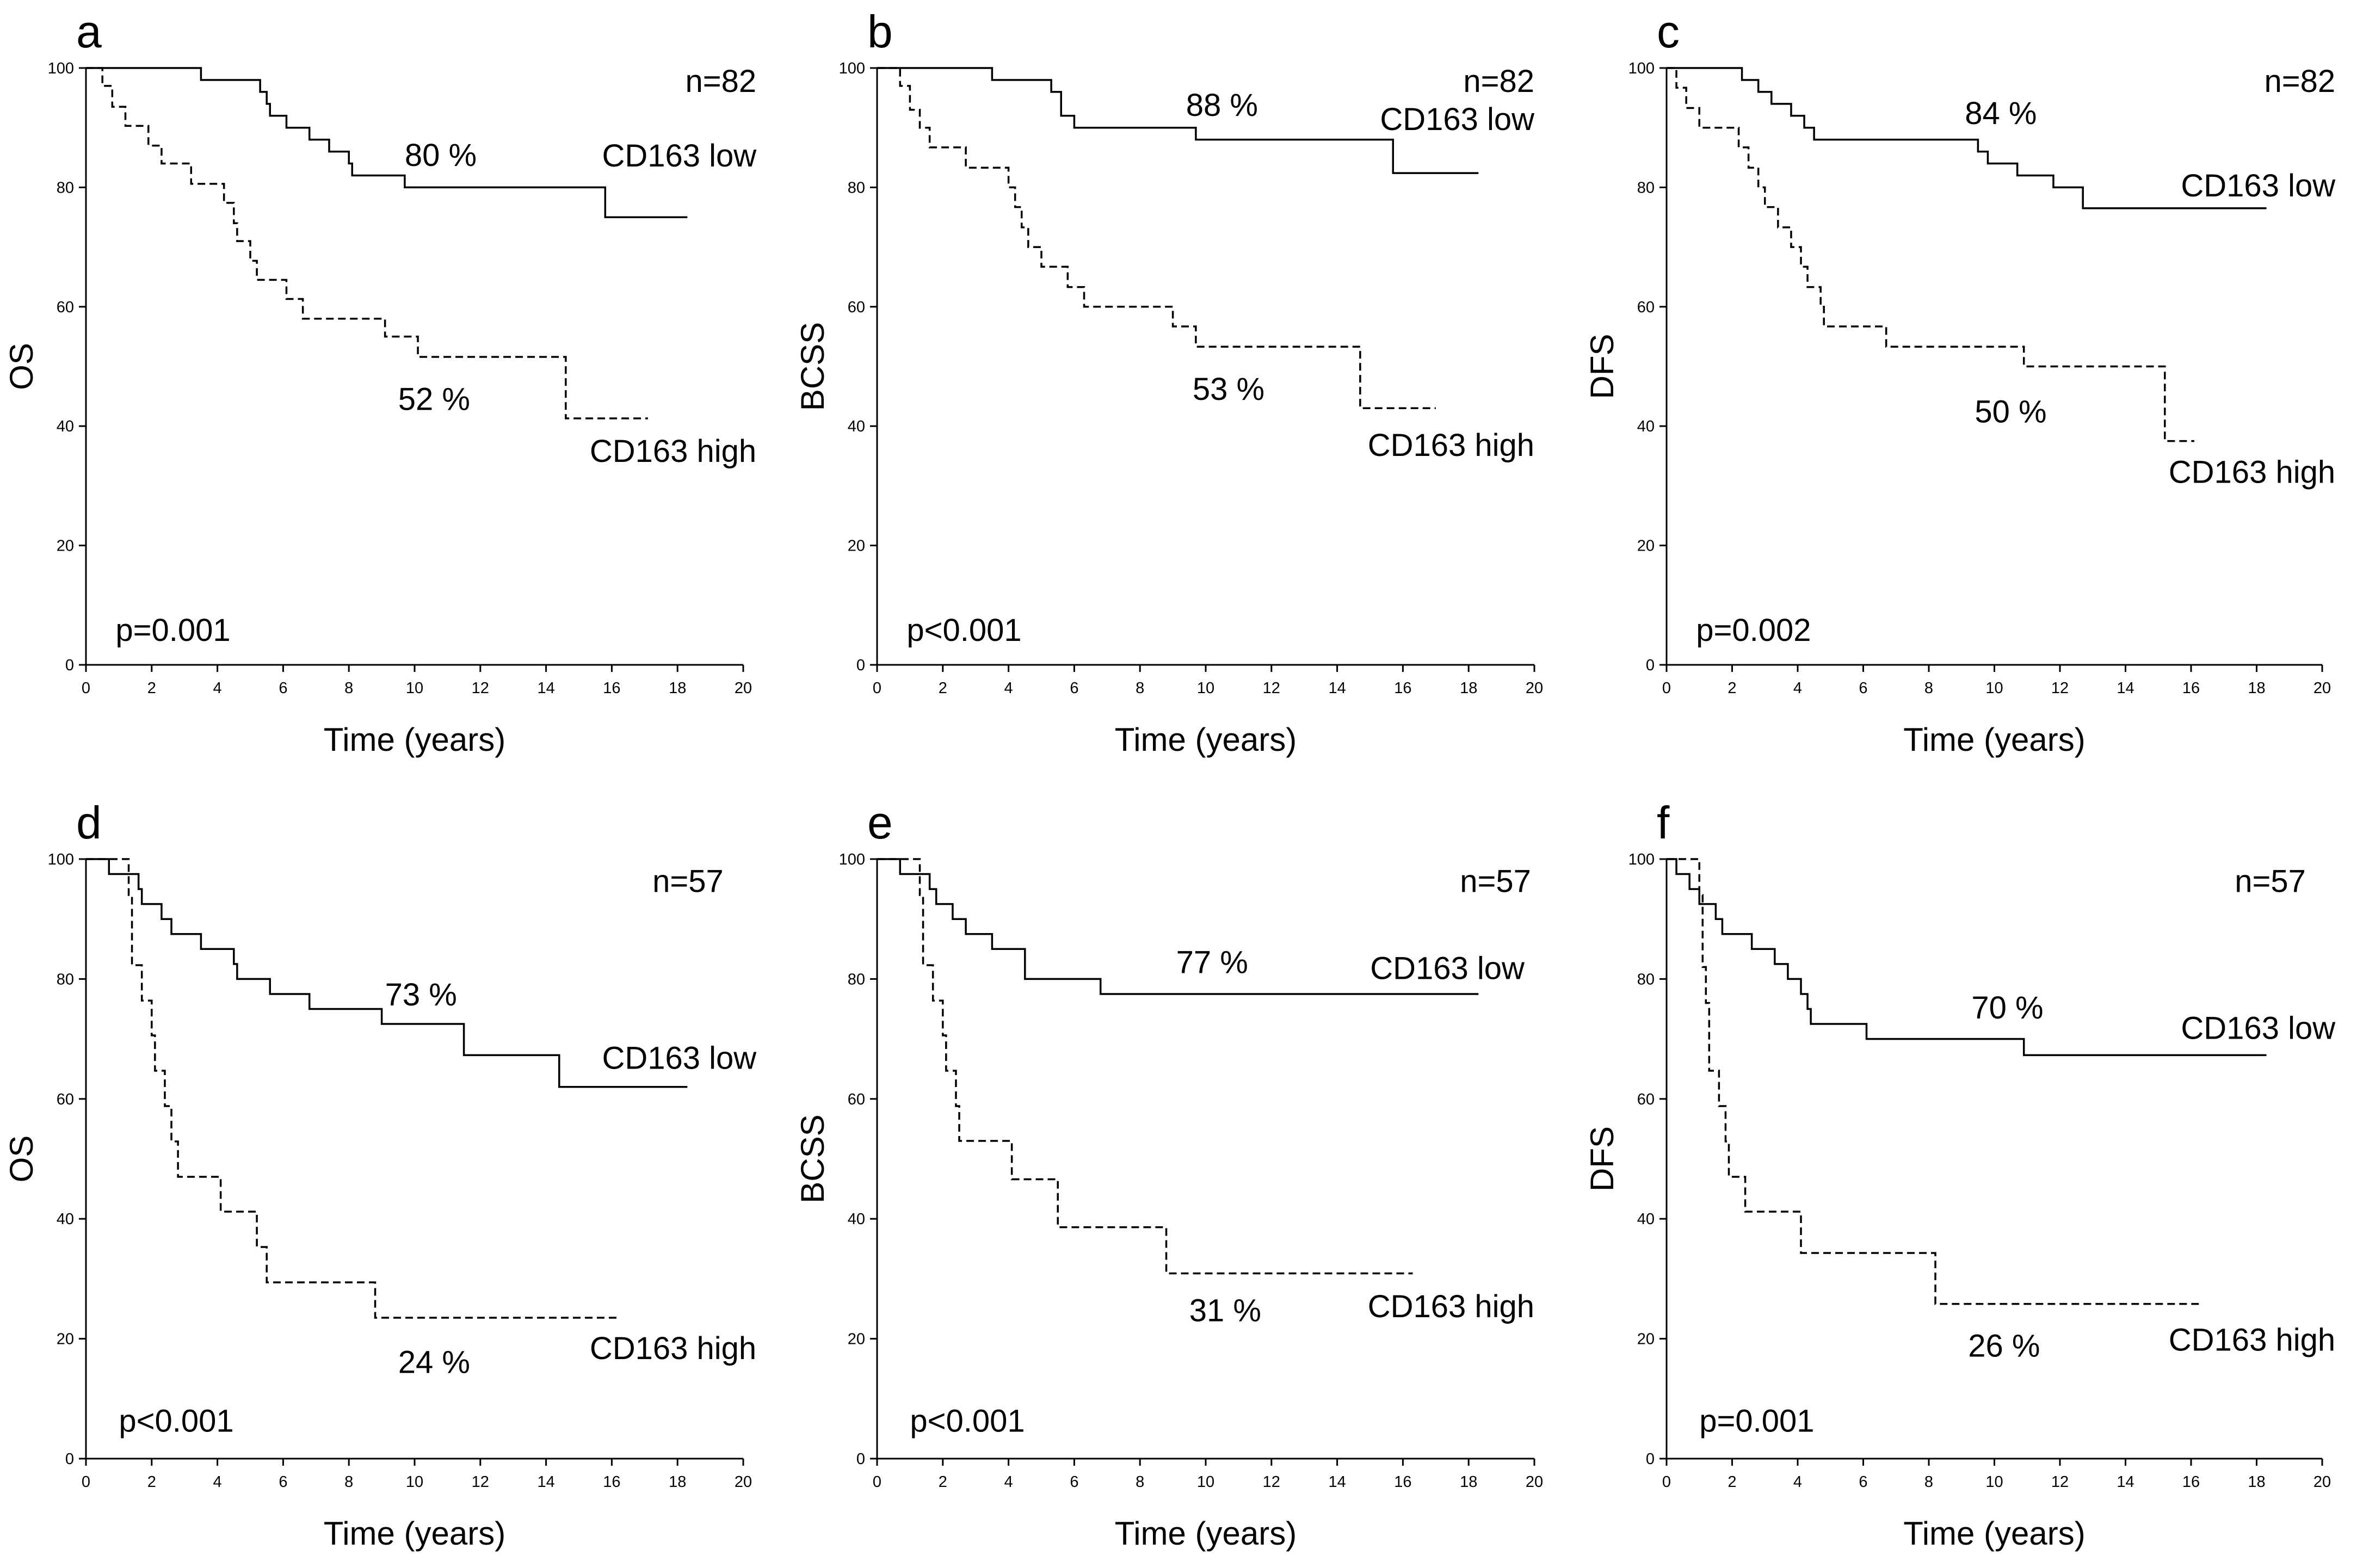  What do you see at coordinates (21, 1159) in the screenshot?
I see `y-axis-label: OS` at bounding box center [21, 1159].